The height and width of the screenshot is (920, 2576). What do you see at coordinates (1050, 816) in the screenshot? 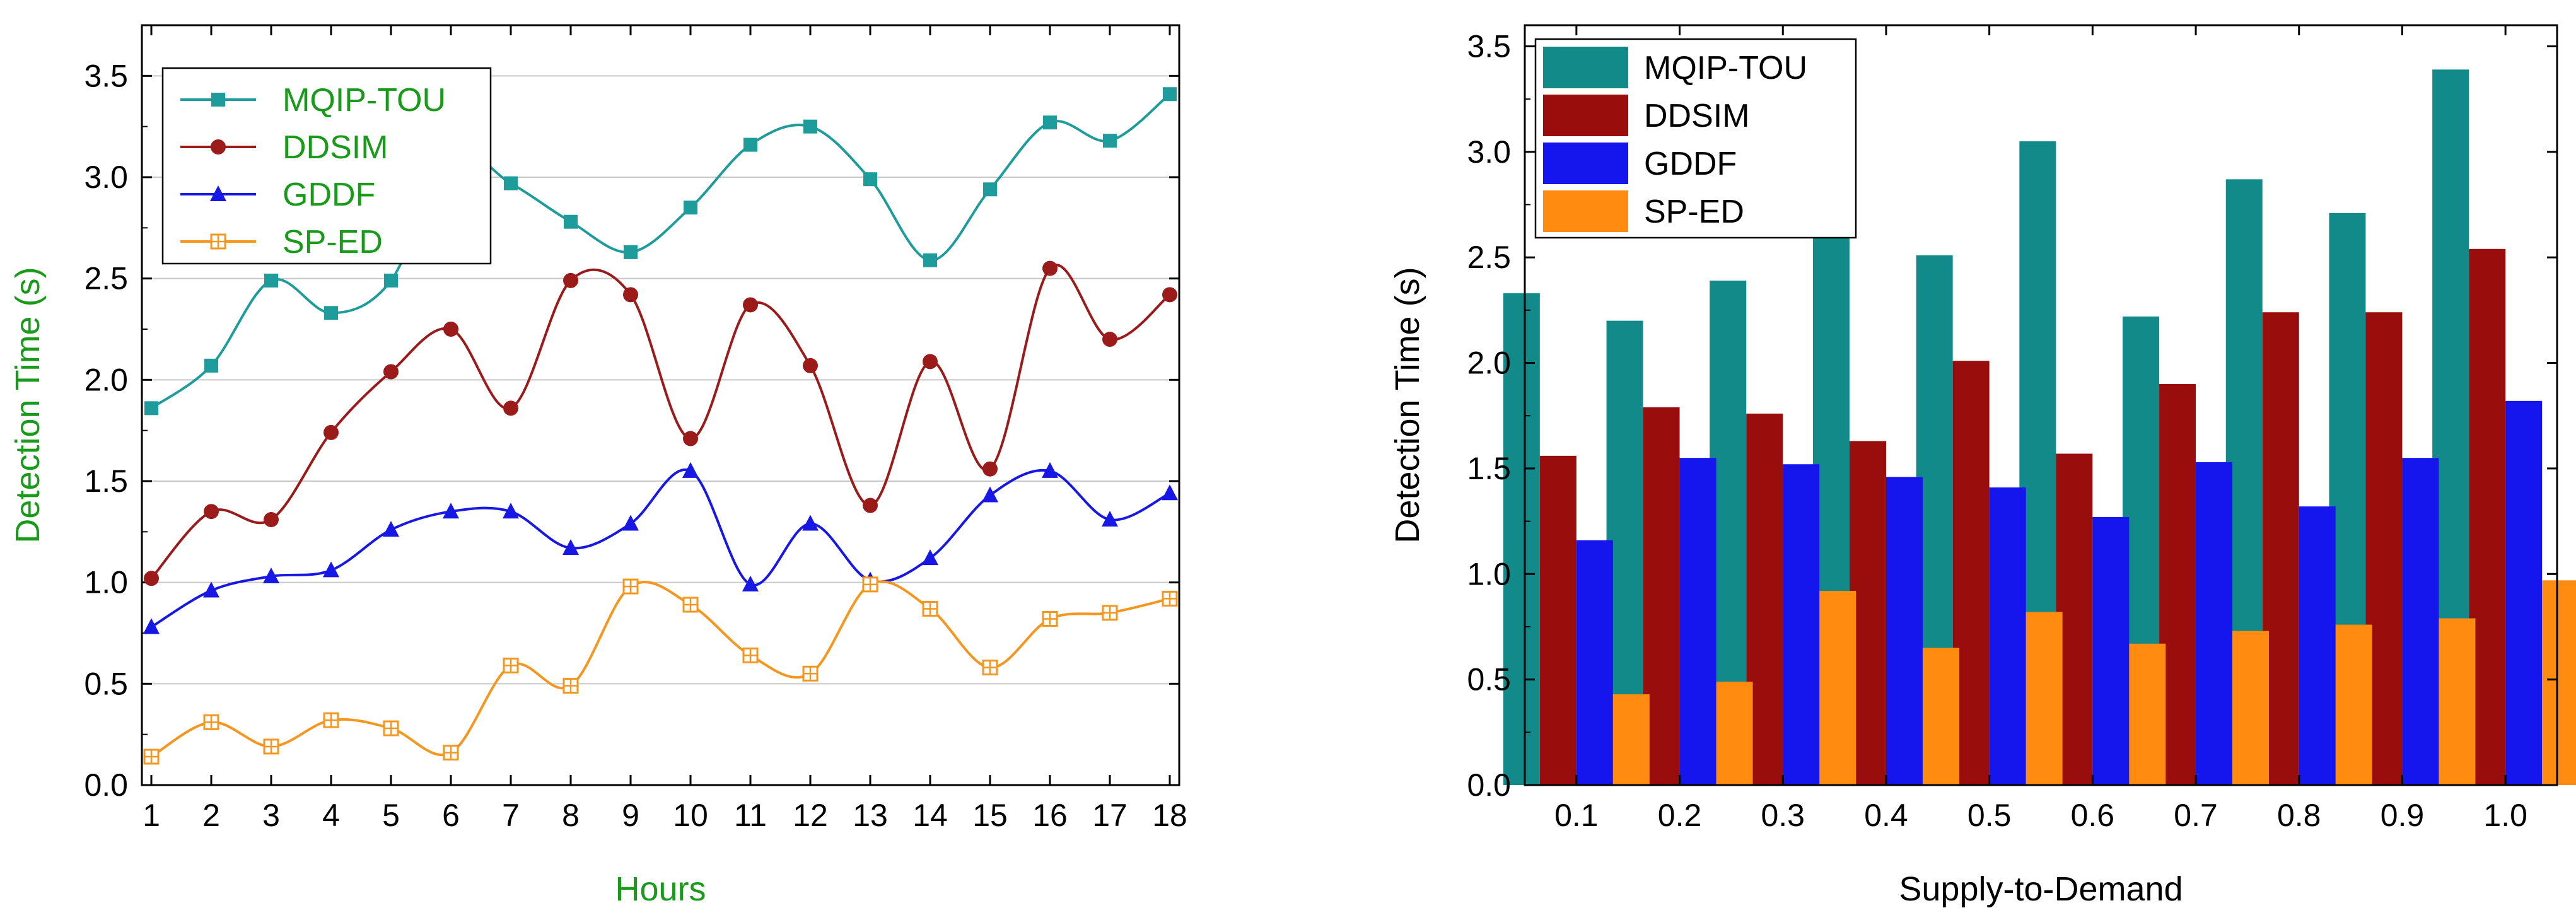
I see `x-tick-label: 16` at bounding box center [1050, 816].